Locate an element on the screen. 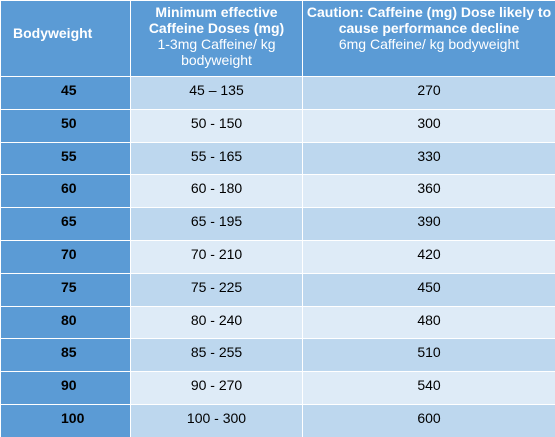  table-row: 85 85 - 255 510 is located at coordinates (277, 355).